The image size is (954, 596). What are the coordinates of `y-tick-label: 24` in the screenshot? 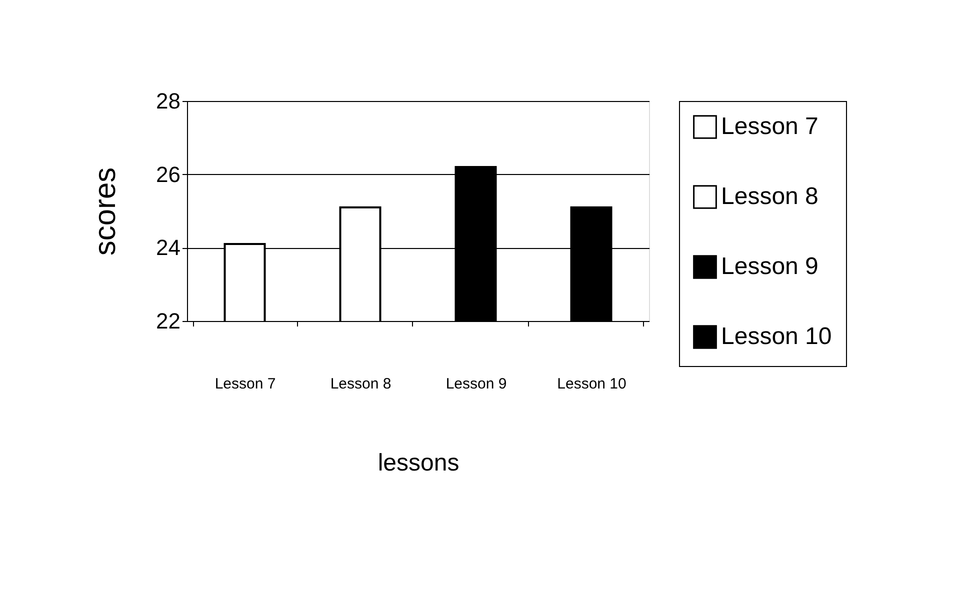 It's located at (168, 247).